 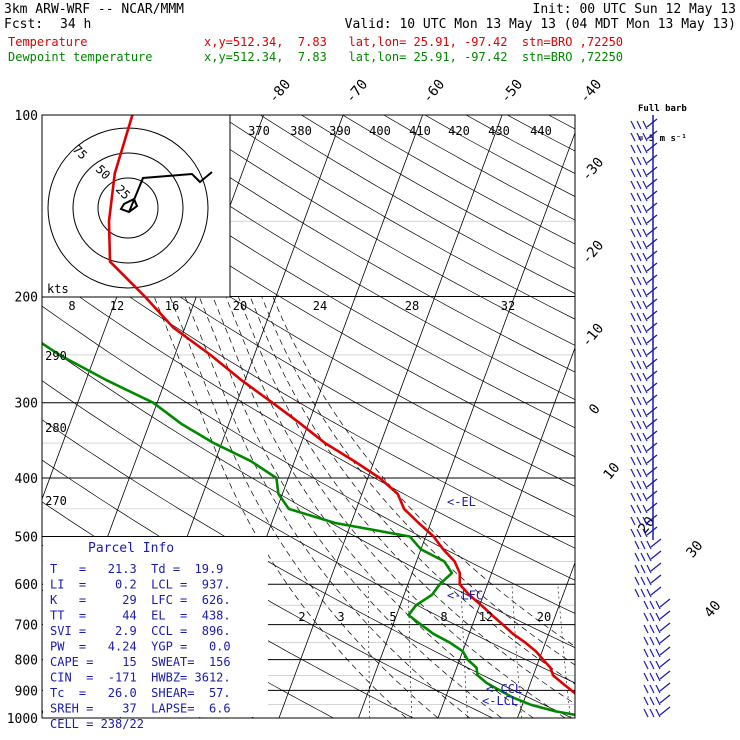 What do you see at coordinates (380, 131) in the screenshot?
I see `theta-label: 400` at bounding box center [380, 131].